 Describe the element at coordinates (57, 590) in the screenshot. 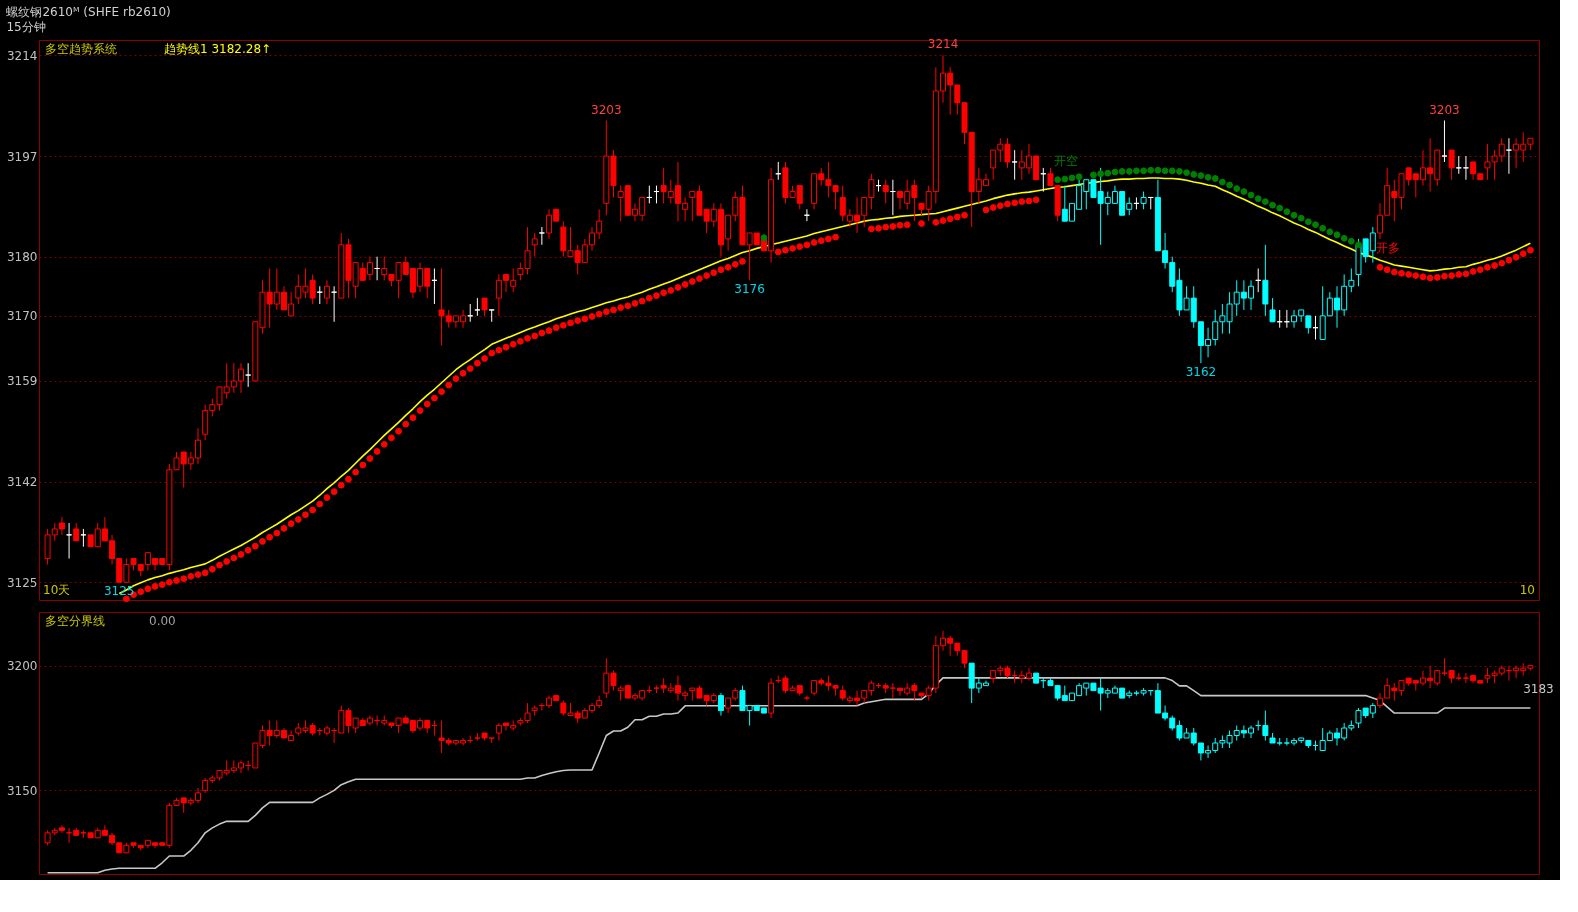

I see `annotation: 10天` at that location.